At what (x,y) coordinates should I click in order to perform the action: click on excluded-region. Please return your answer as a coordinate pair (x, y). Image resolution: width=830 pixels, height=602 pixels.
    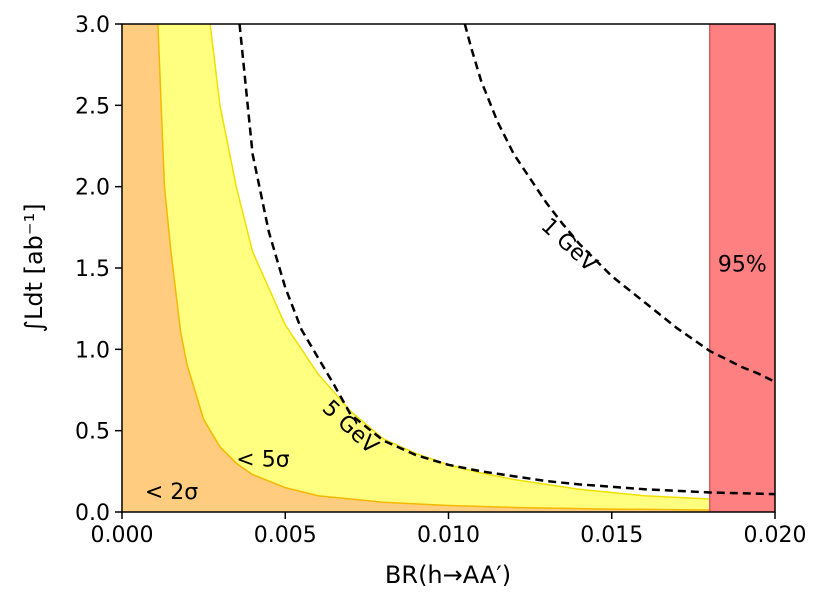
    Looking at the image, I should click on (742, 268).